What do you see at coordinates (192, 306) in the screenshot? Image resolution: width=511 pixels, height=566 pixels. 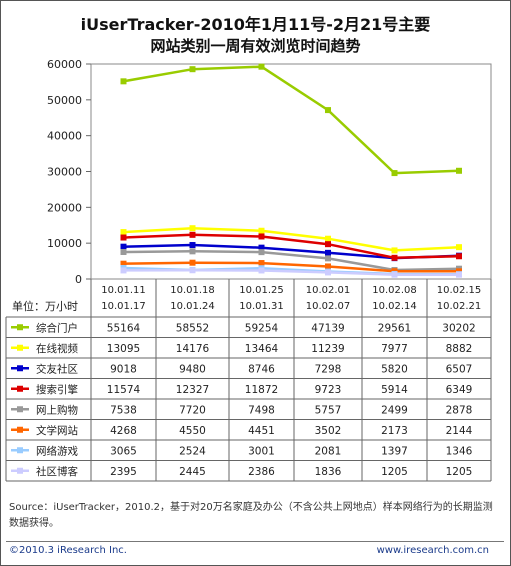 I see `category-label: 10.01.24` at bounding box center [192, 306].